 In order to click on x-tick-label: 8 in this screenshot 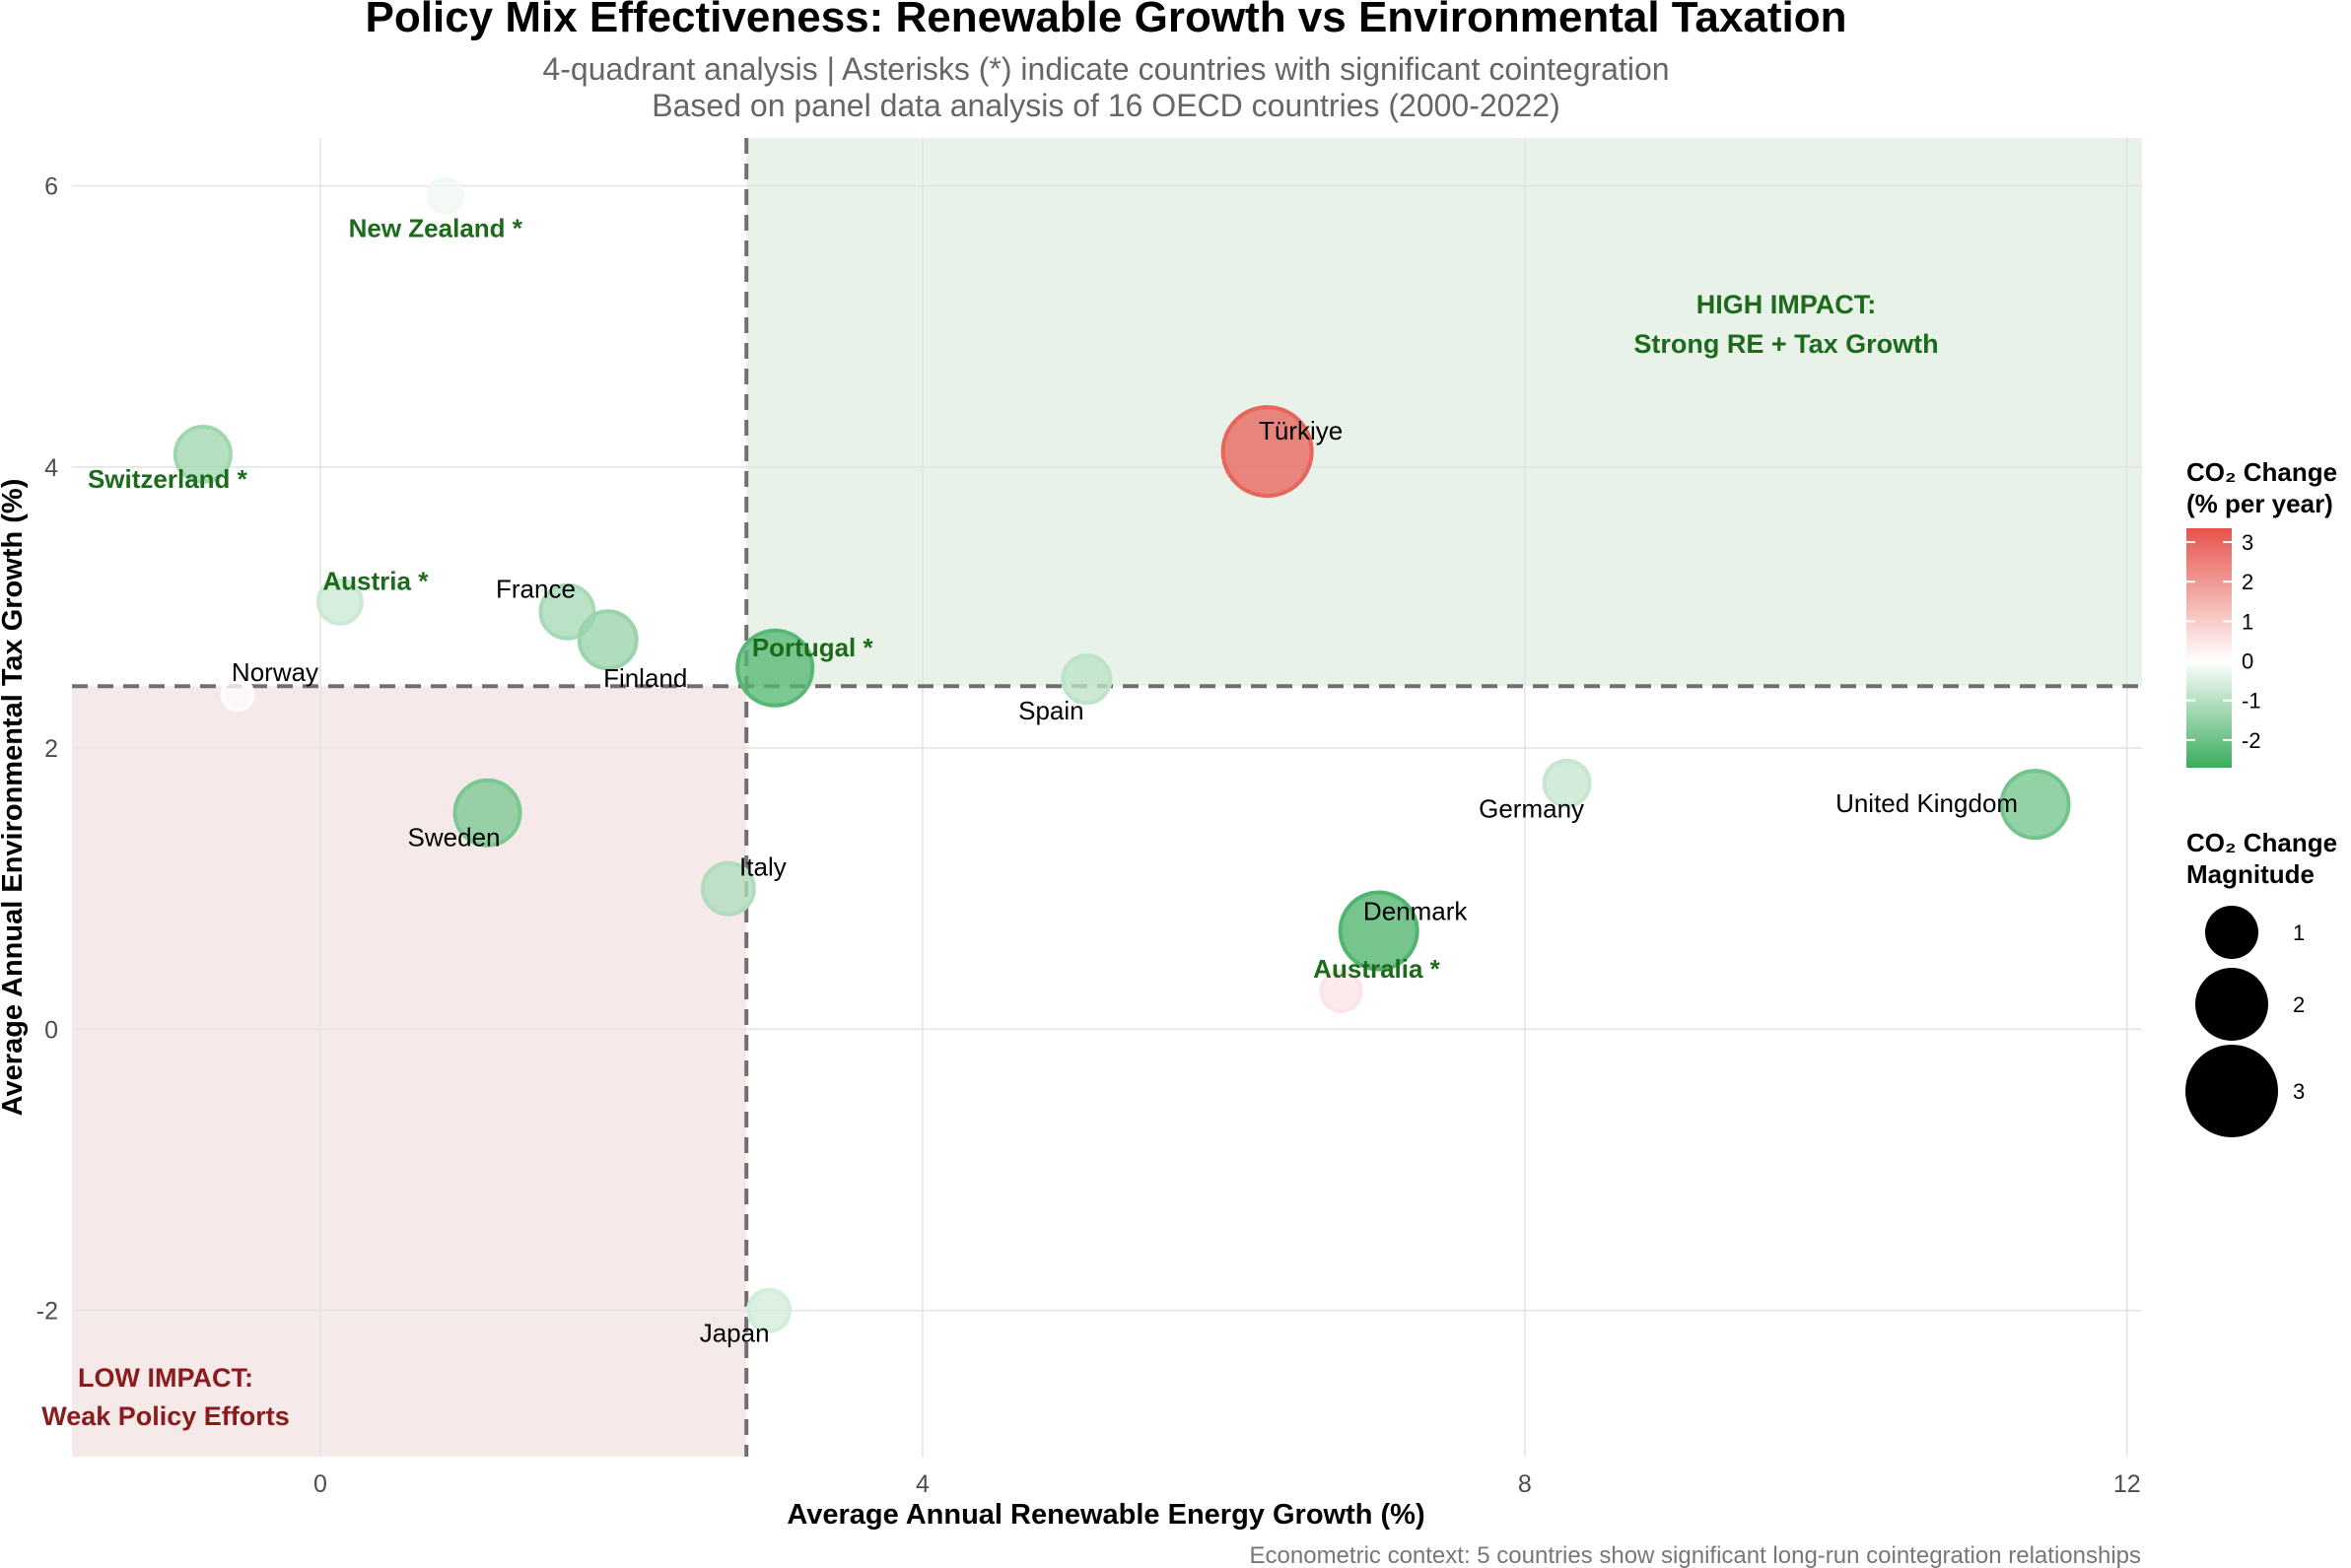, I will do `click(1525, 1484)`.